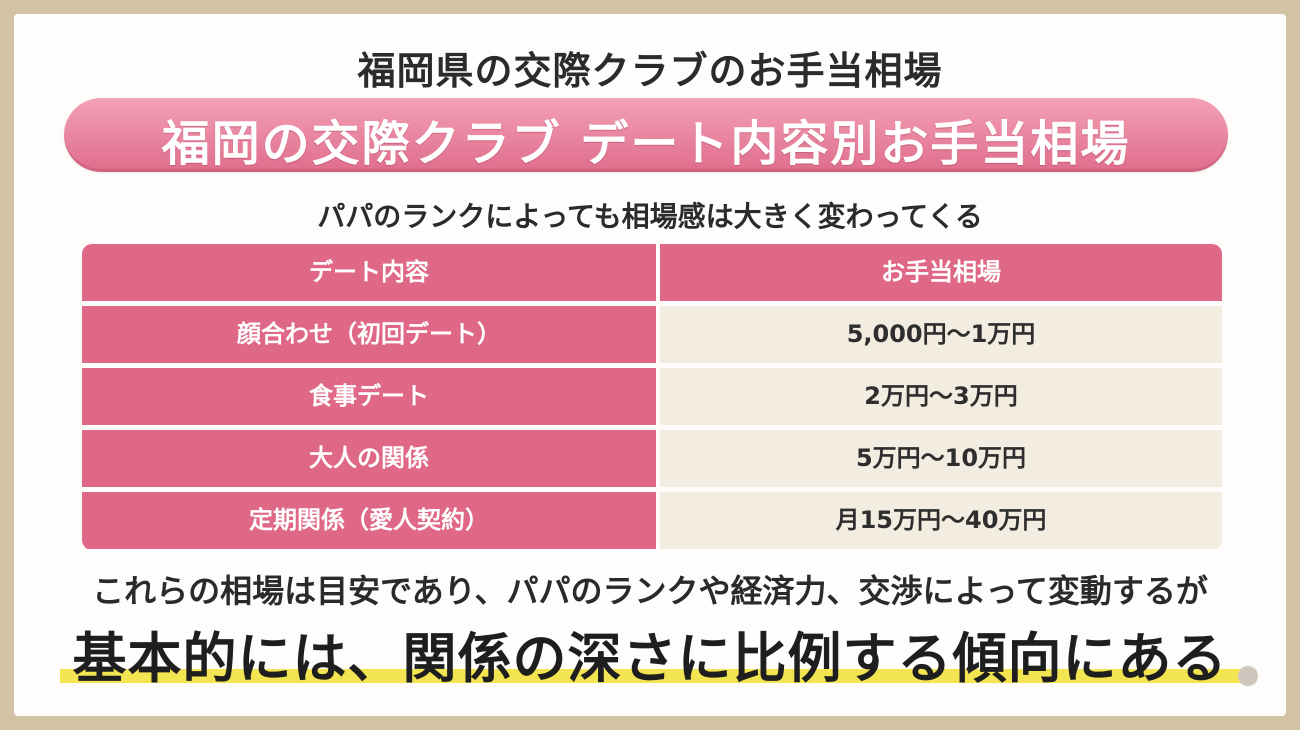  I want to click on corner-dot-icon, so click(1248, 676).